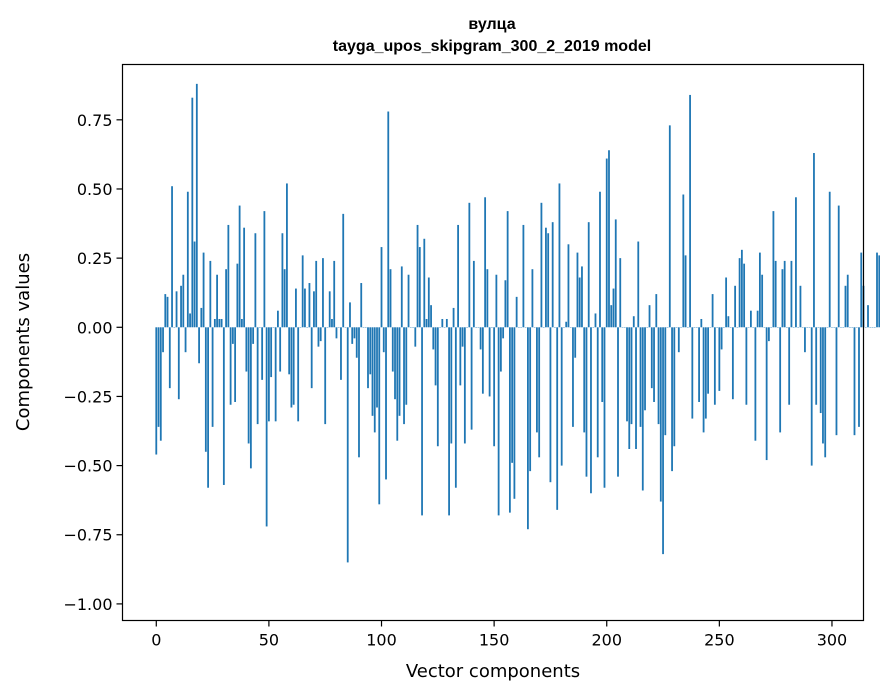 This screenshot has height=696, width=880. Describe the element at coordinates (87, 604) in the screenshot. I see `y-tick-label: −1.00` at that location.